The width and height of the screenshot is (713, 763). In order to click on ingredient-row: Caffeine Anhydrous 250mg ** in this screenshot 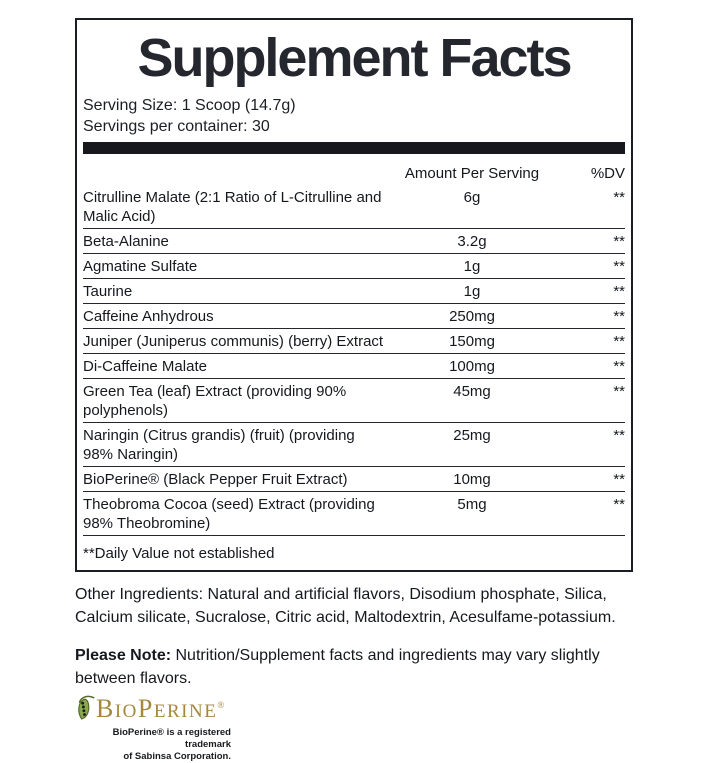, I will do `click(354, 317)`.